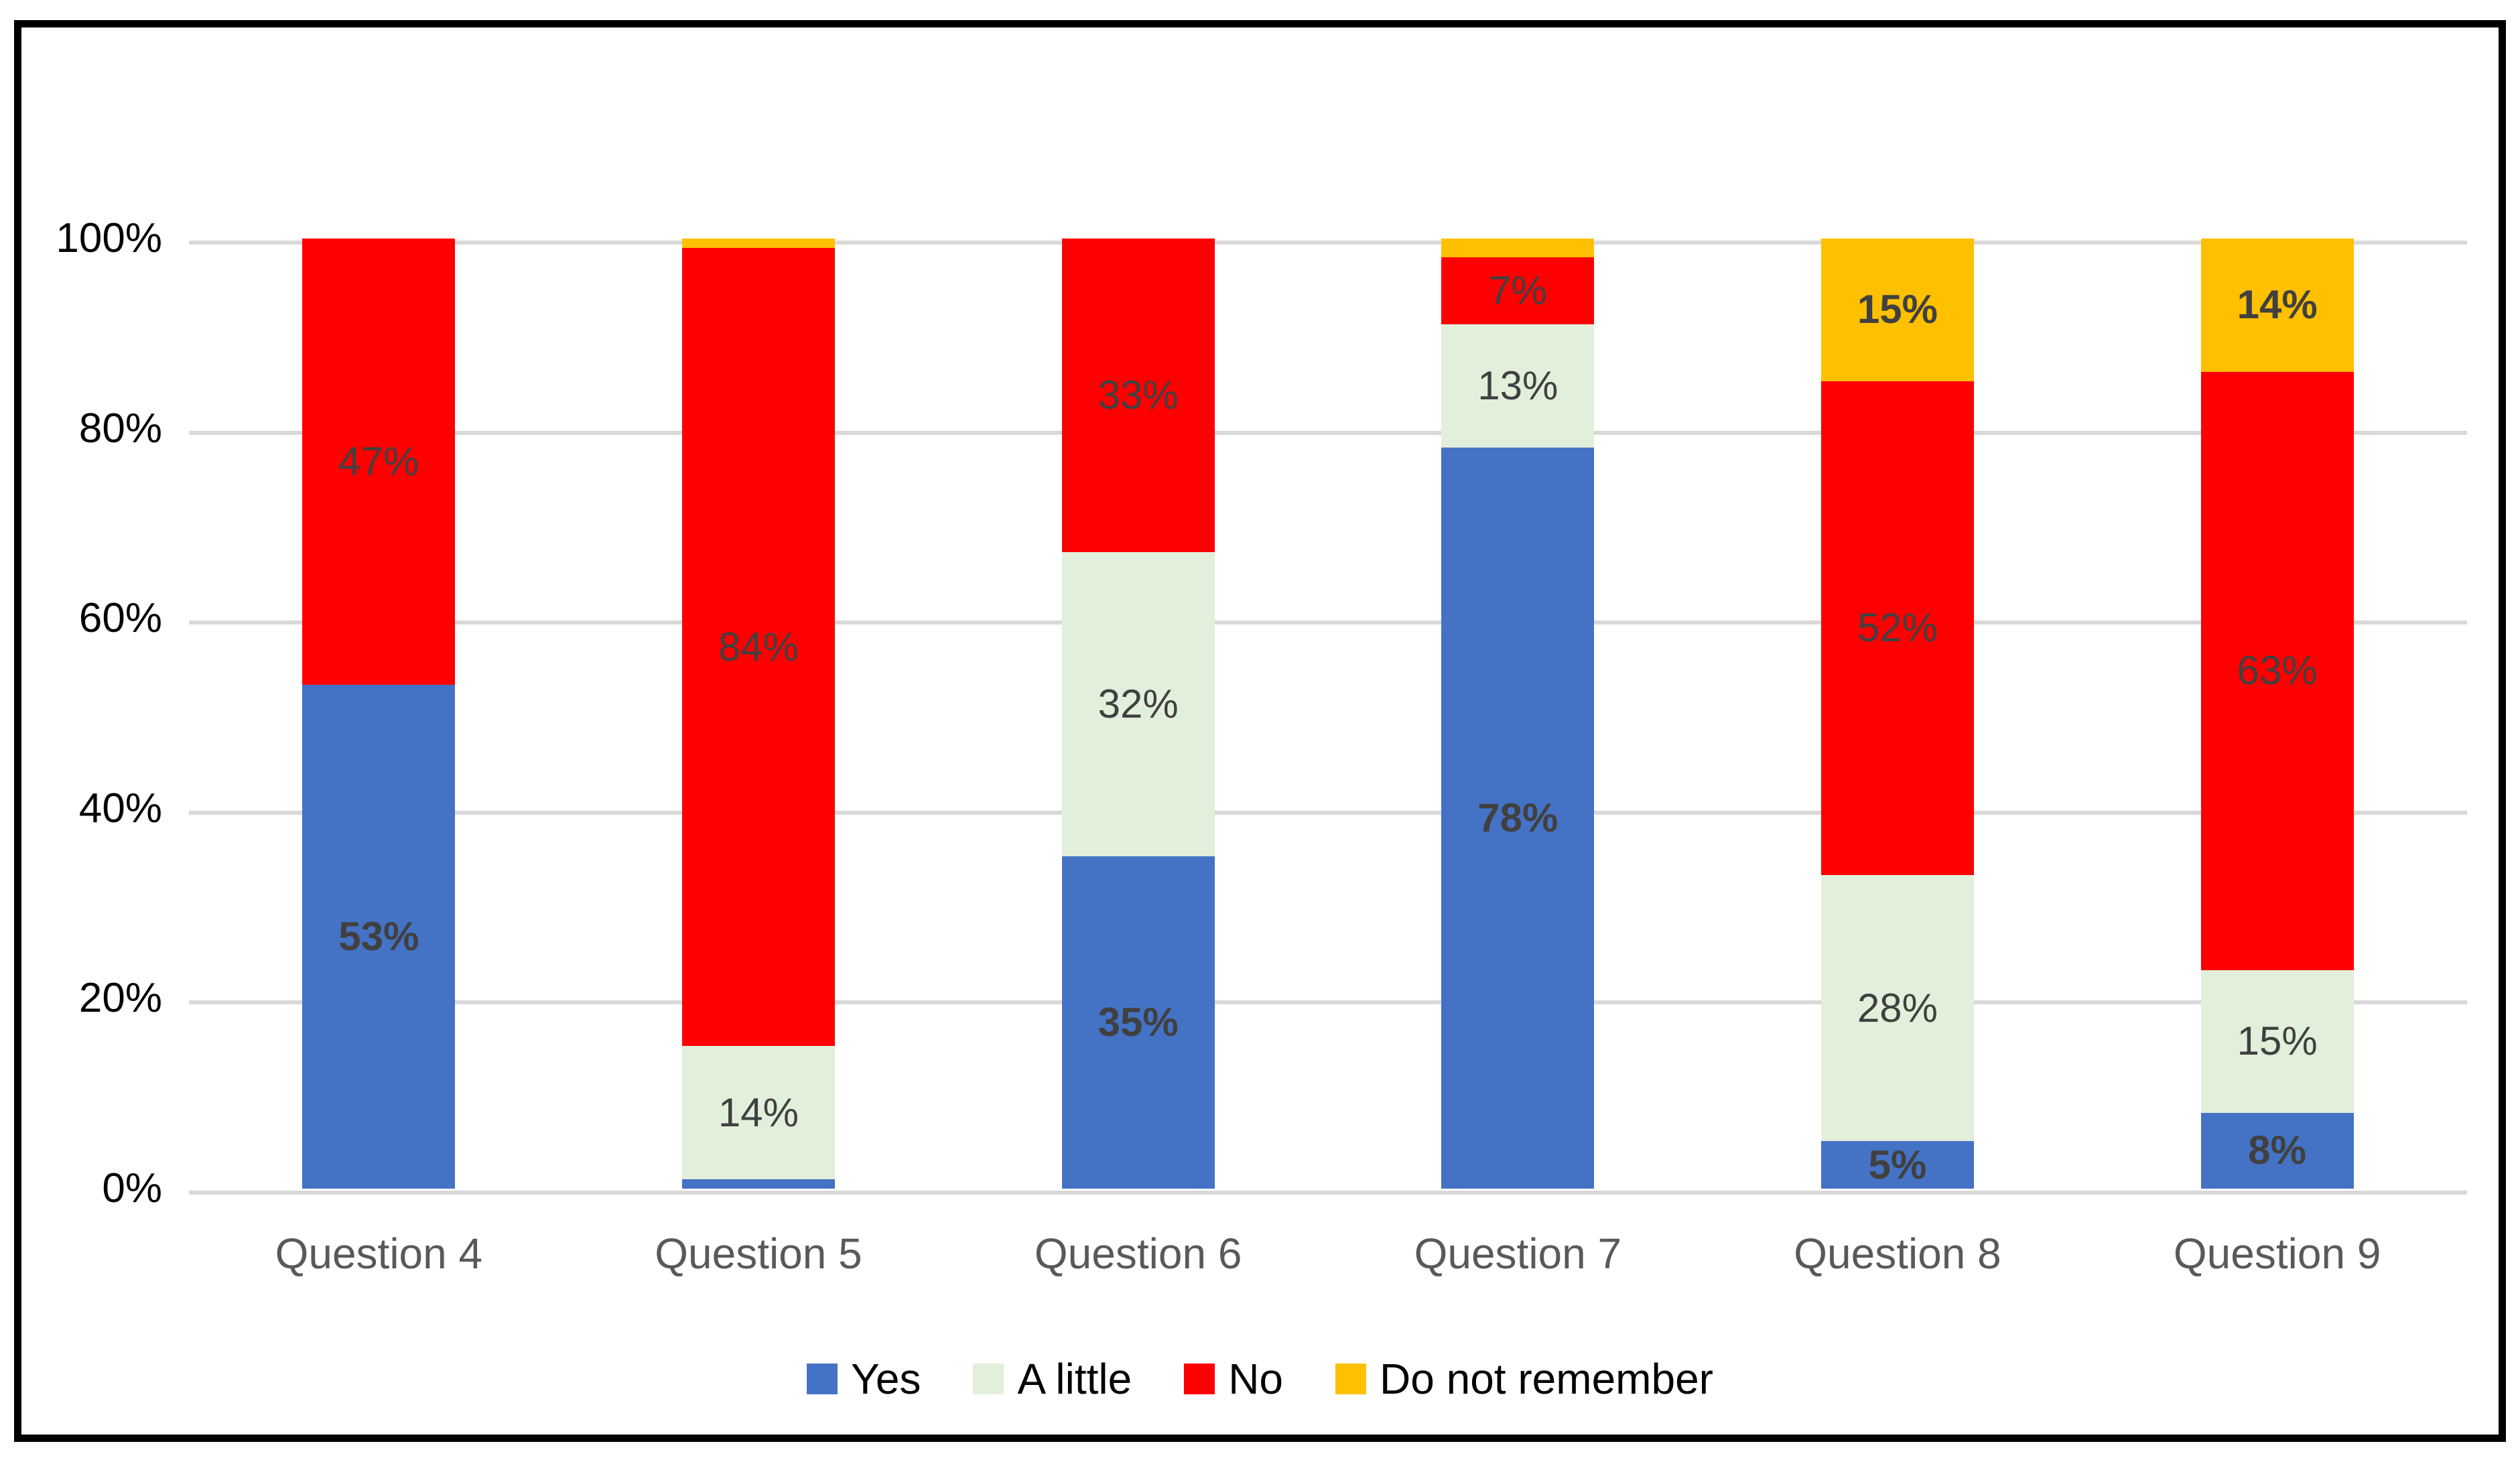  I want to click on segment-no: 7%, so click(1518, 291).